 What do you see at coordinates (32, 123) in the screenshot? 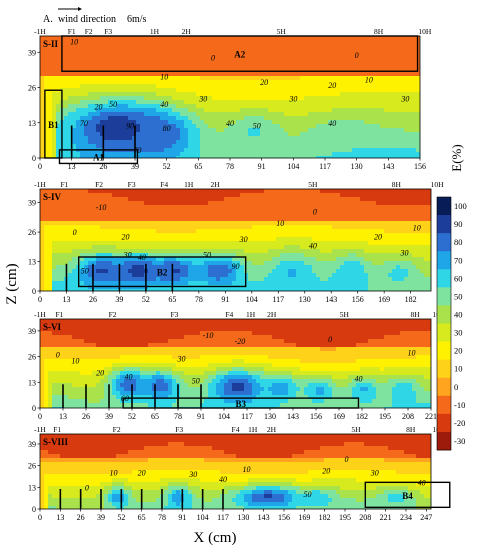
I see `y-tick-label: 13` at bounding box center [32, 123].